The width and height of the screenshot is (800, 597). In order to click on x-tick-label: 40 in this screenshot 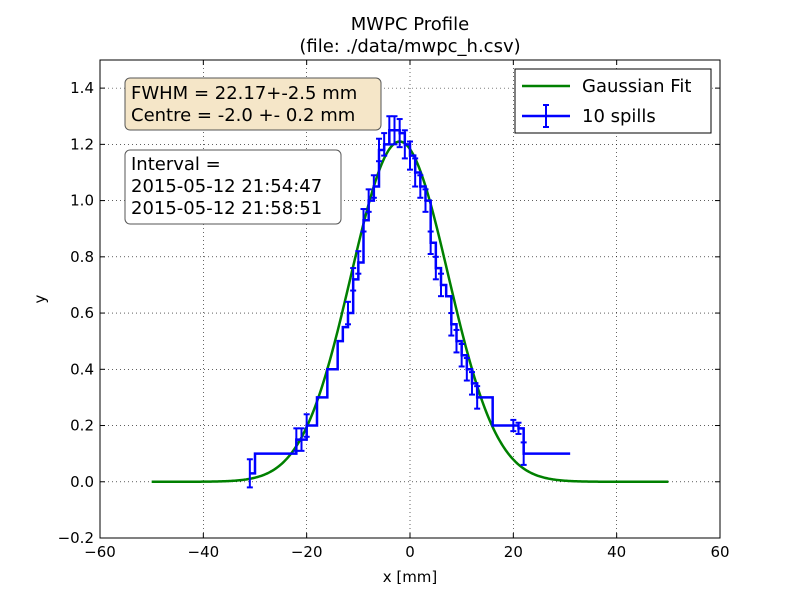, I will do `click(616, 552)`.